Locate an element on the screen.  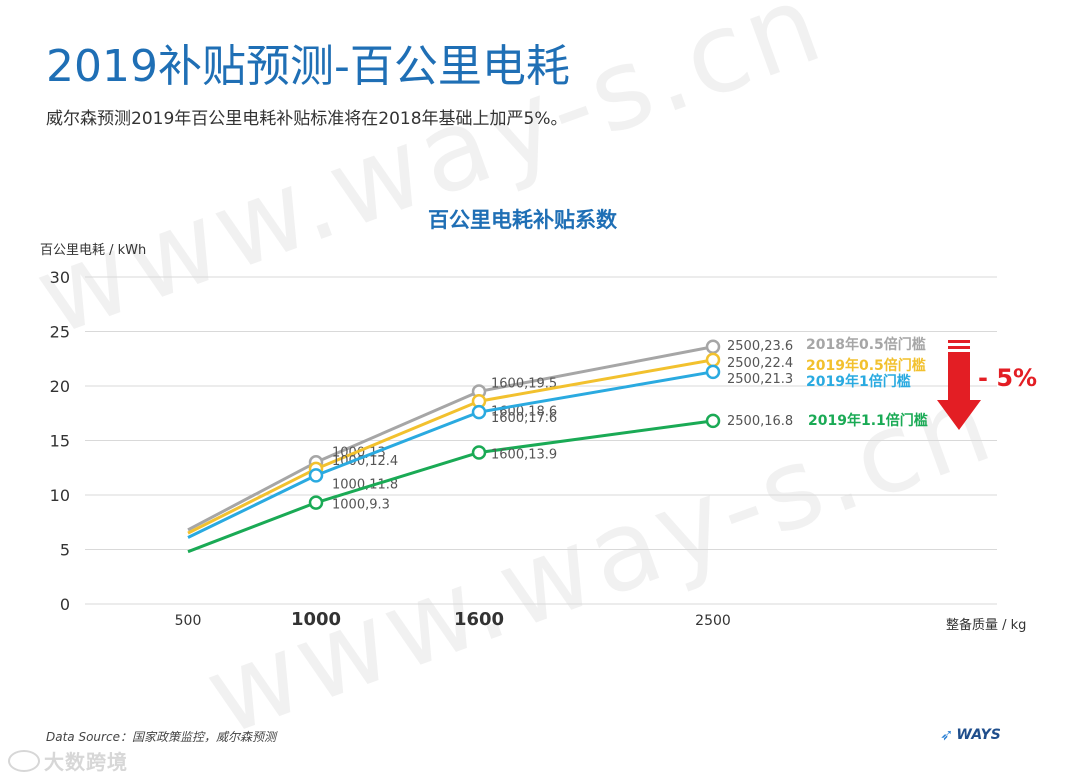
page-title: 2019补贴预测-百公里电耗 is located at coordinates (308, 66).